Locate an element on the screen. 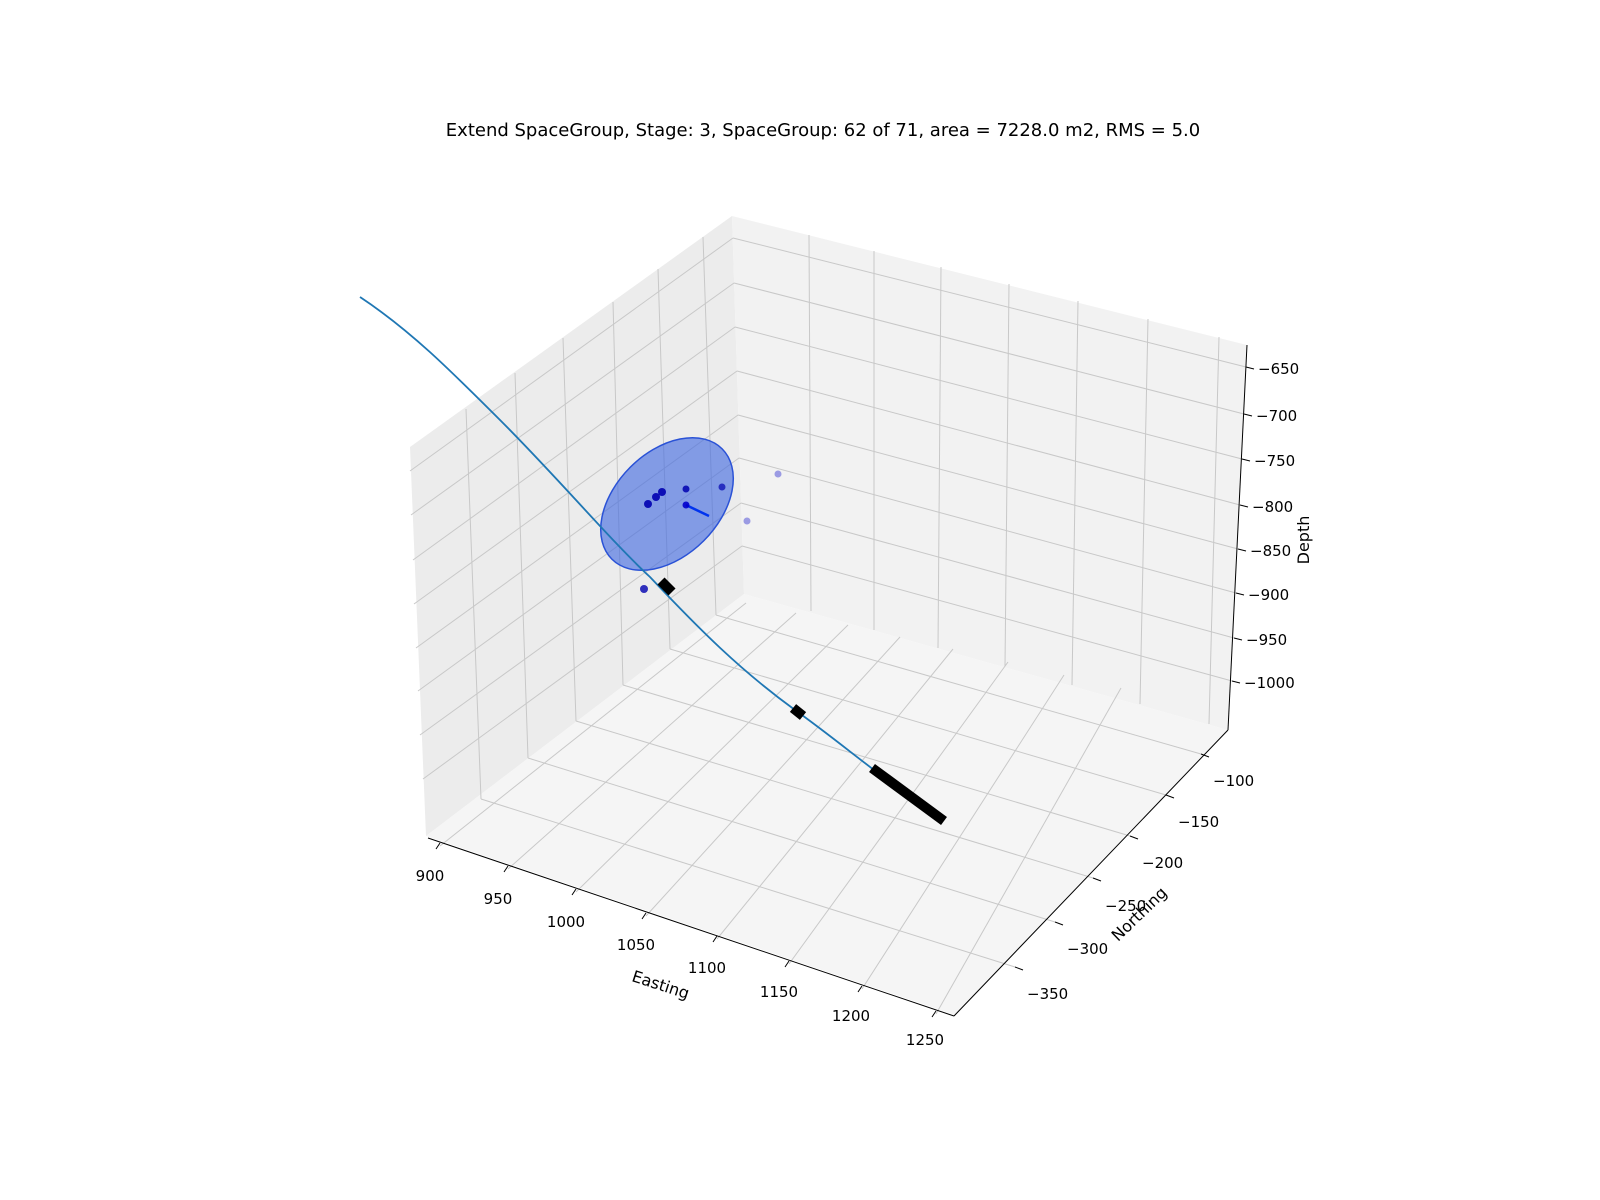 The image size is (1600, 1200). y-tick-label: −150 is located at coordinates (1198, 822).